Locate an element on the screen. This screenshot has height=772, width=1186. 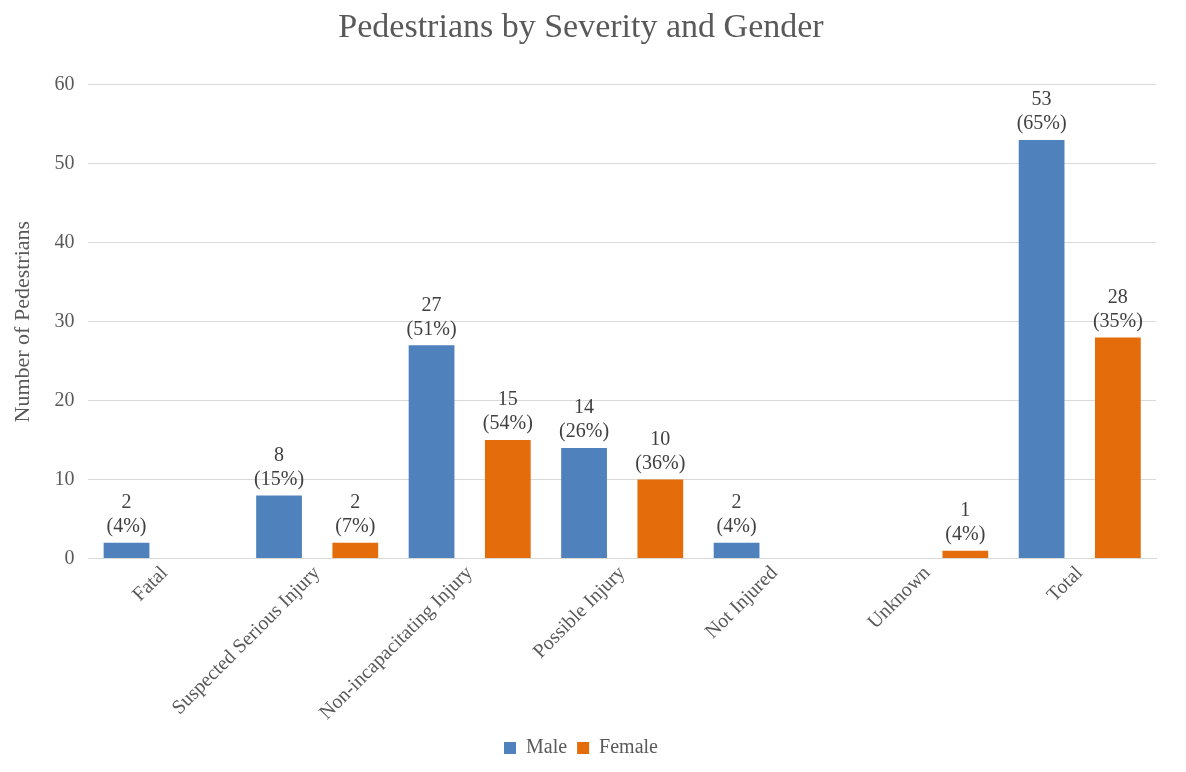
y-tick-label: 20 is located at coordinates (64, 398).